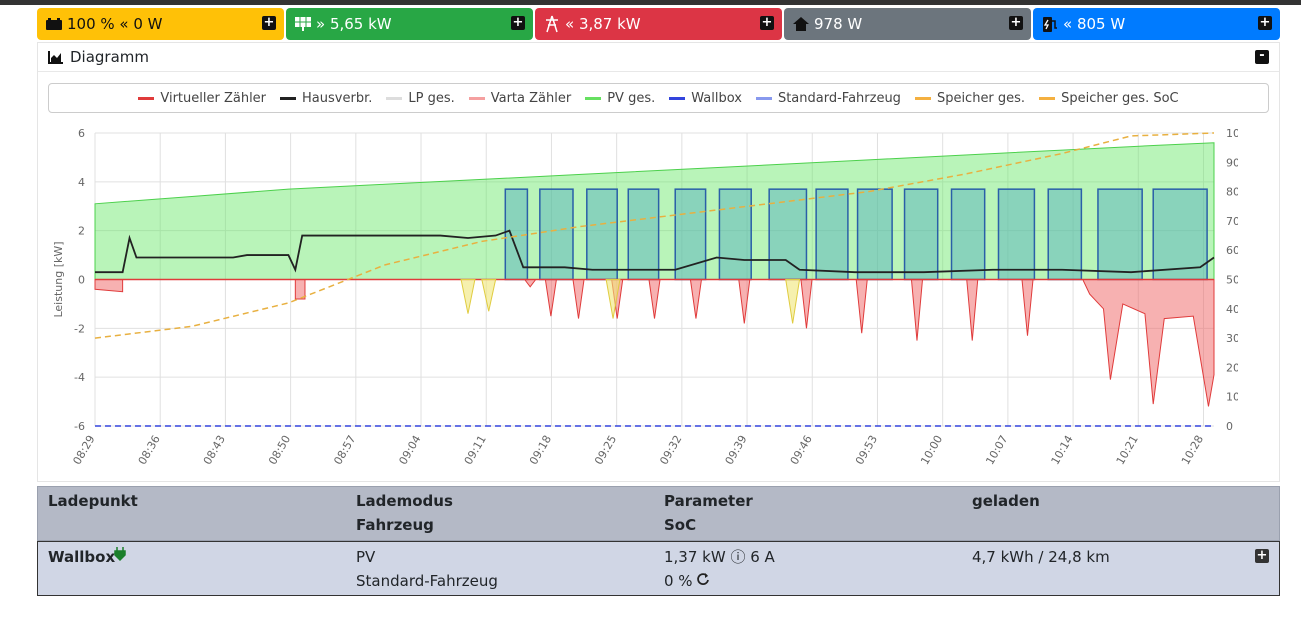 This screenshot has width=1301, height=623. I want to click on y-axis-label: Leistung [kW], so click(58, 279).